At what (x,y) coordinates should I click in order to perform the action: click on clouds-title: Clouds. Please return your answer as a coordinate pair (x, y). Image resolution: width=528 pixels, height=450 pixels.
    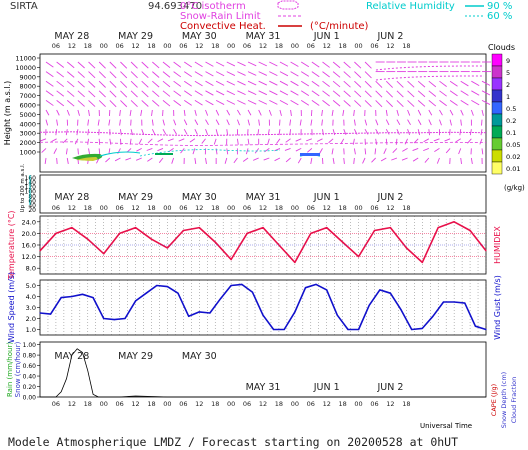
    Looking at the image, I should click on (501, 47).